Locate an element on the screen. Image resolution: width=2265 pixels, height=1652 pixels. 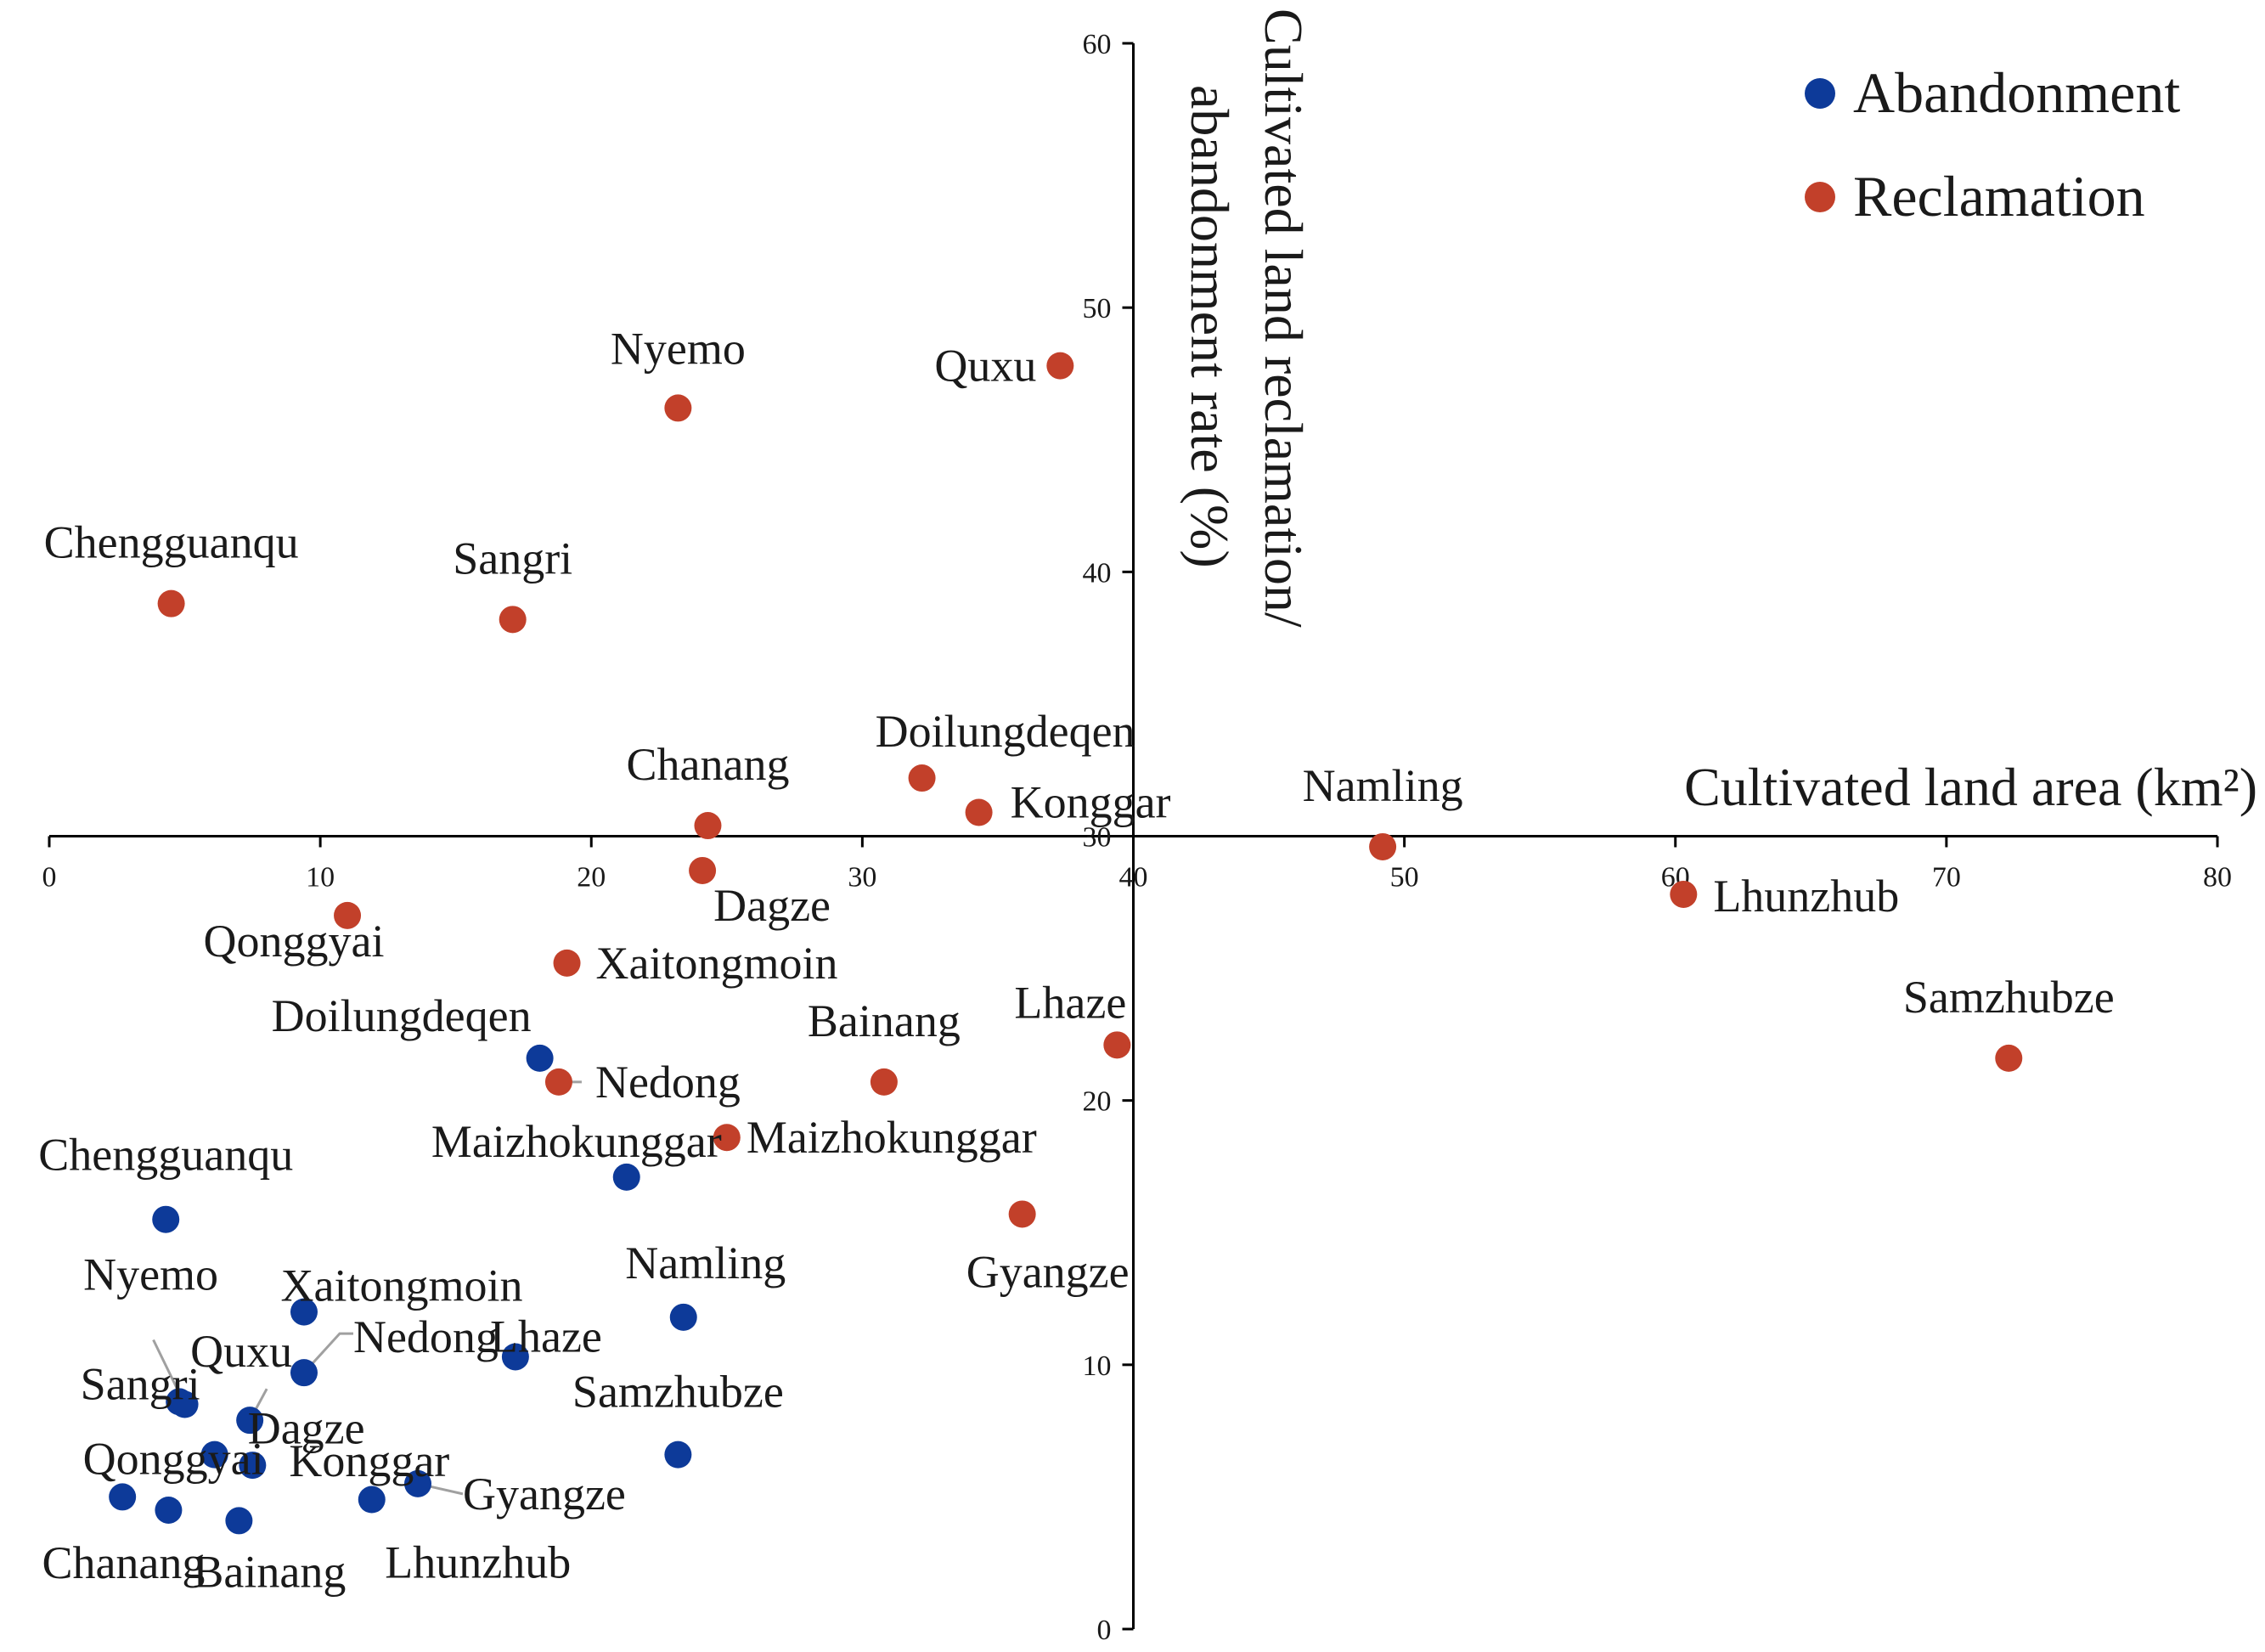
reclamation-point-bainang is located at coordinates (884, 1082).